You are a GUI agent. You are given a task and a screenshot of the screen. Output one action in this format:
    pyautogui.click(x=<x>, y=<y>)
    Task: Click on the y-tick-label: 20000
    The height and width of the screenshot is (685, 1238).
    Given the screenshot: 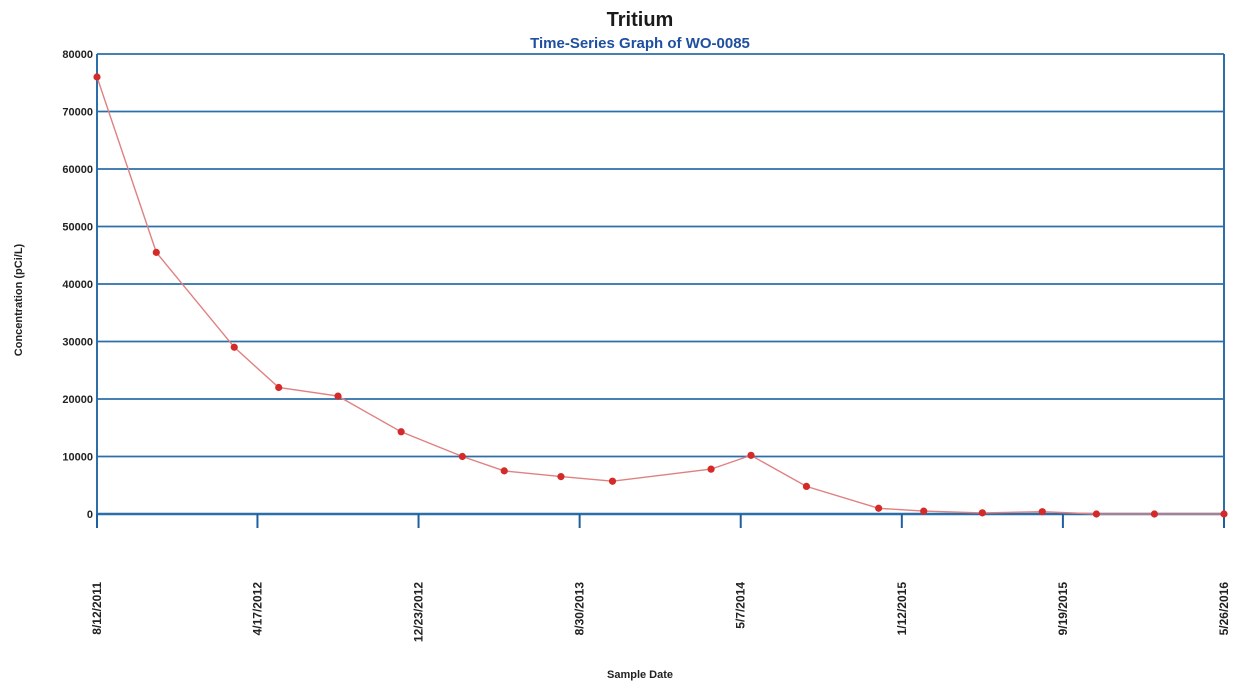 What is the action you would take?
    pyautogui.click(x=77, y=400)
    